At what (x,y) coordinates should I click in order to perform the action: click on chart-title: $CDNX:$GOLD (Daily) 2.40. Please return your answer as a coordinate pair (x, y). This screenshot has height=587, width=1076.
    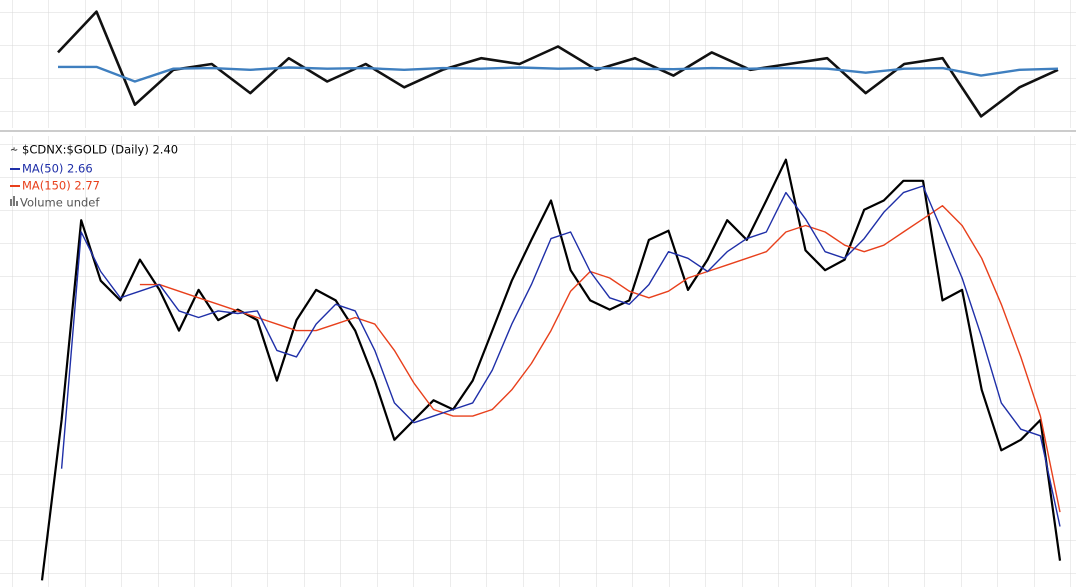
    Looking at the image, I should click on (100, 150).